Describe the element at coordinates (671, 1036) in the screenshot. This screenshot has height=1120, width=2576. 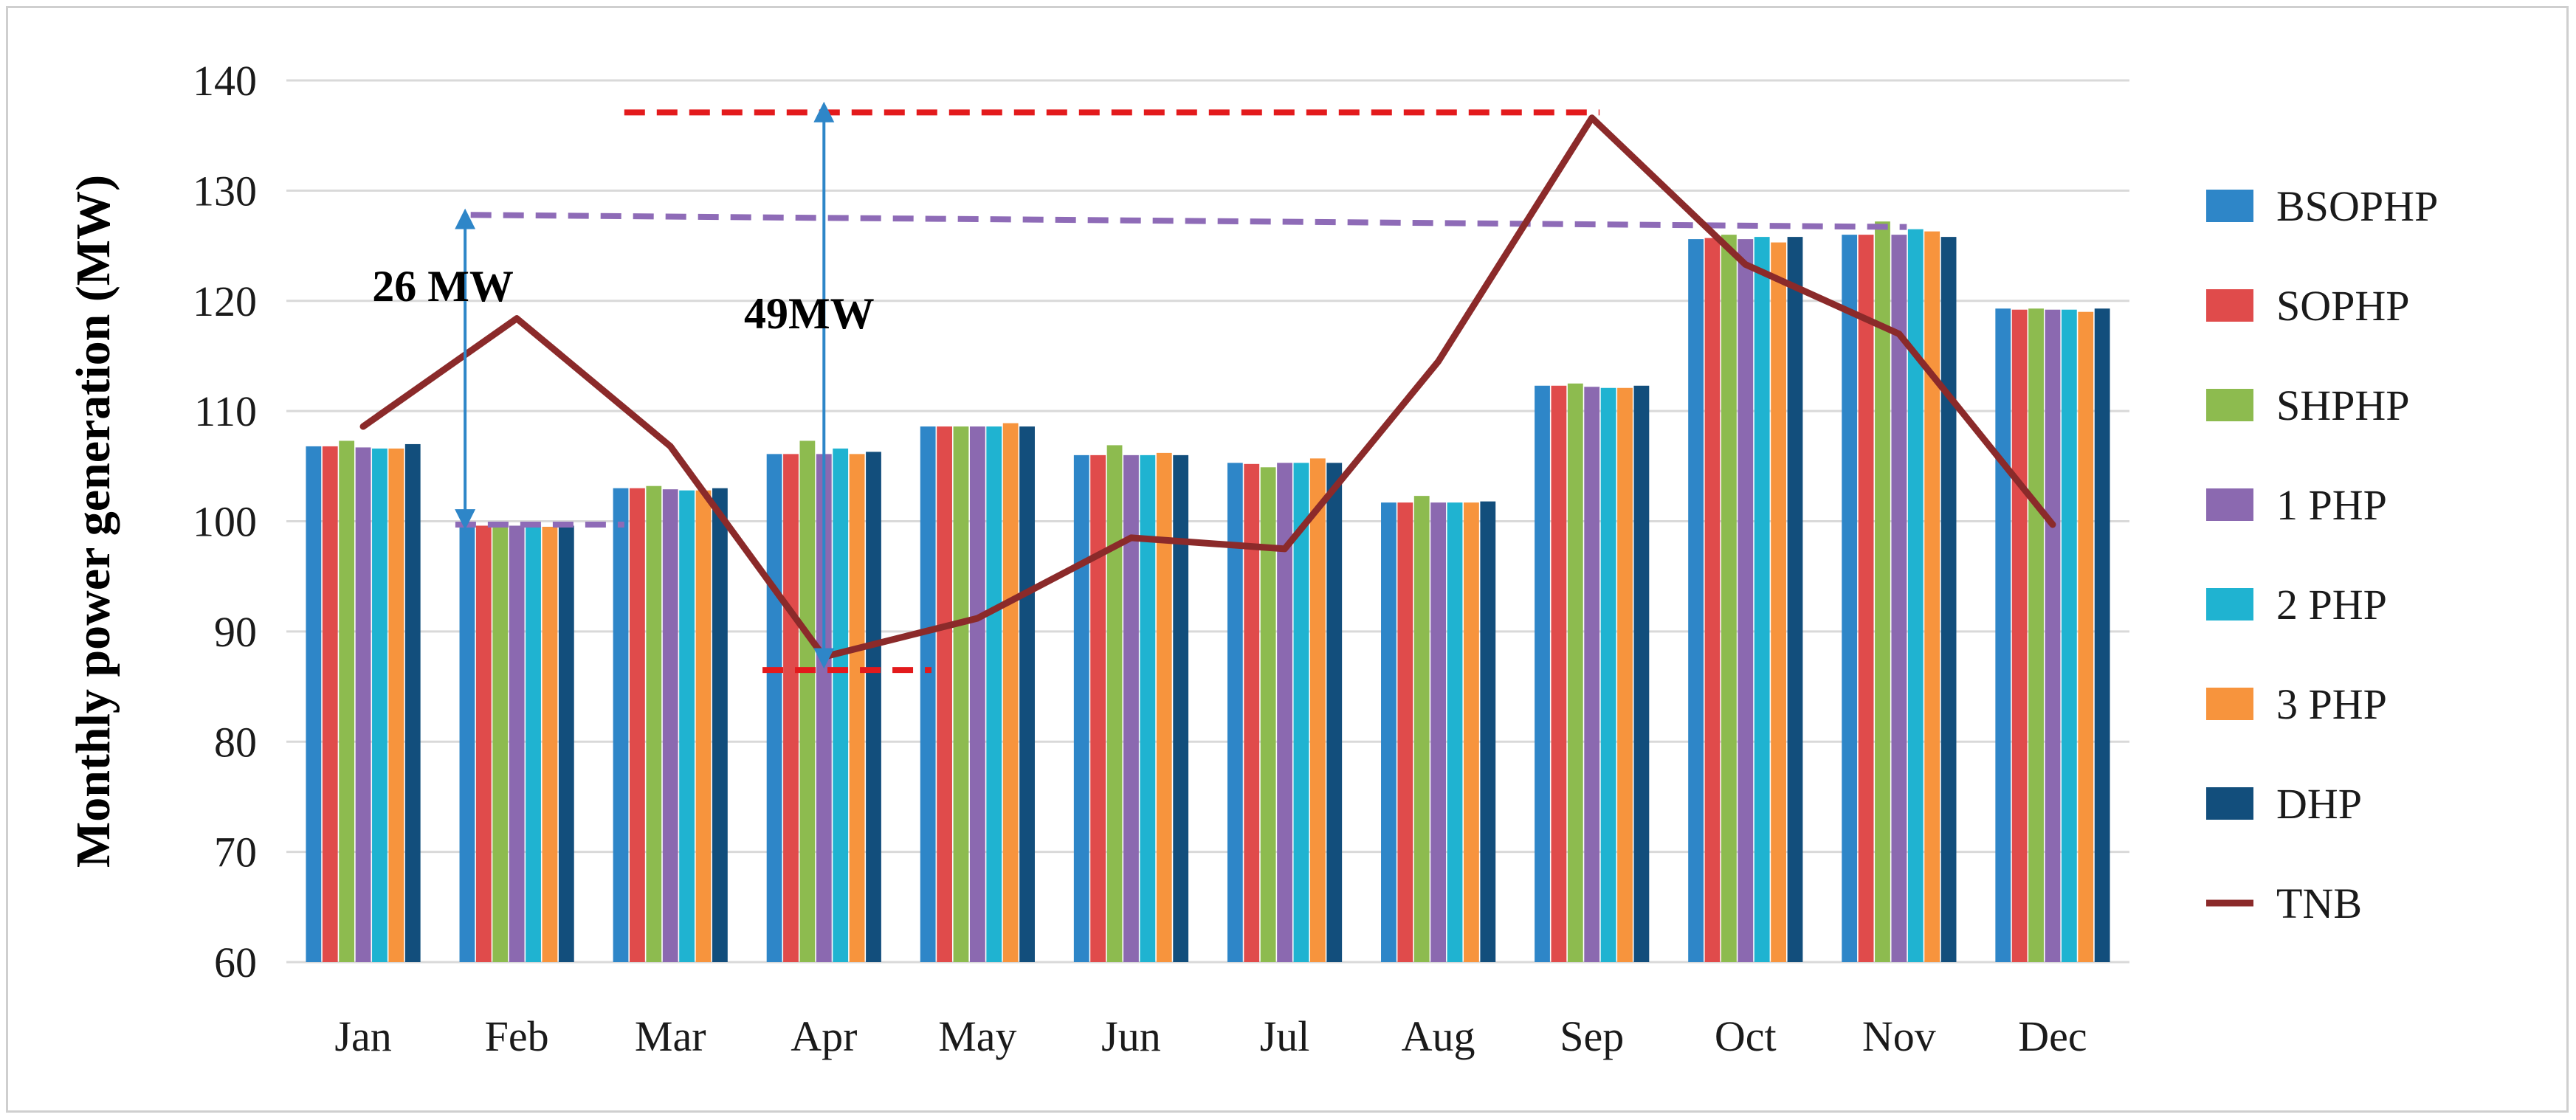
I see `x-tick-label: Mar` at that location.